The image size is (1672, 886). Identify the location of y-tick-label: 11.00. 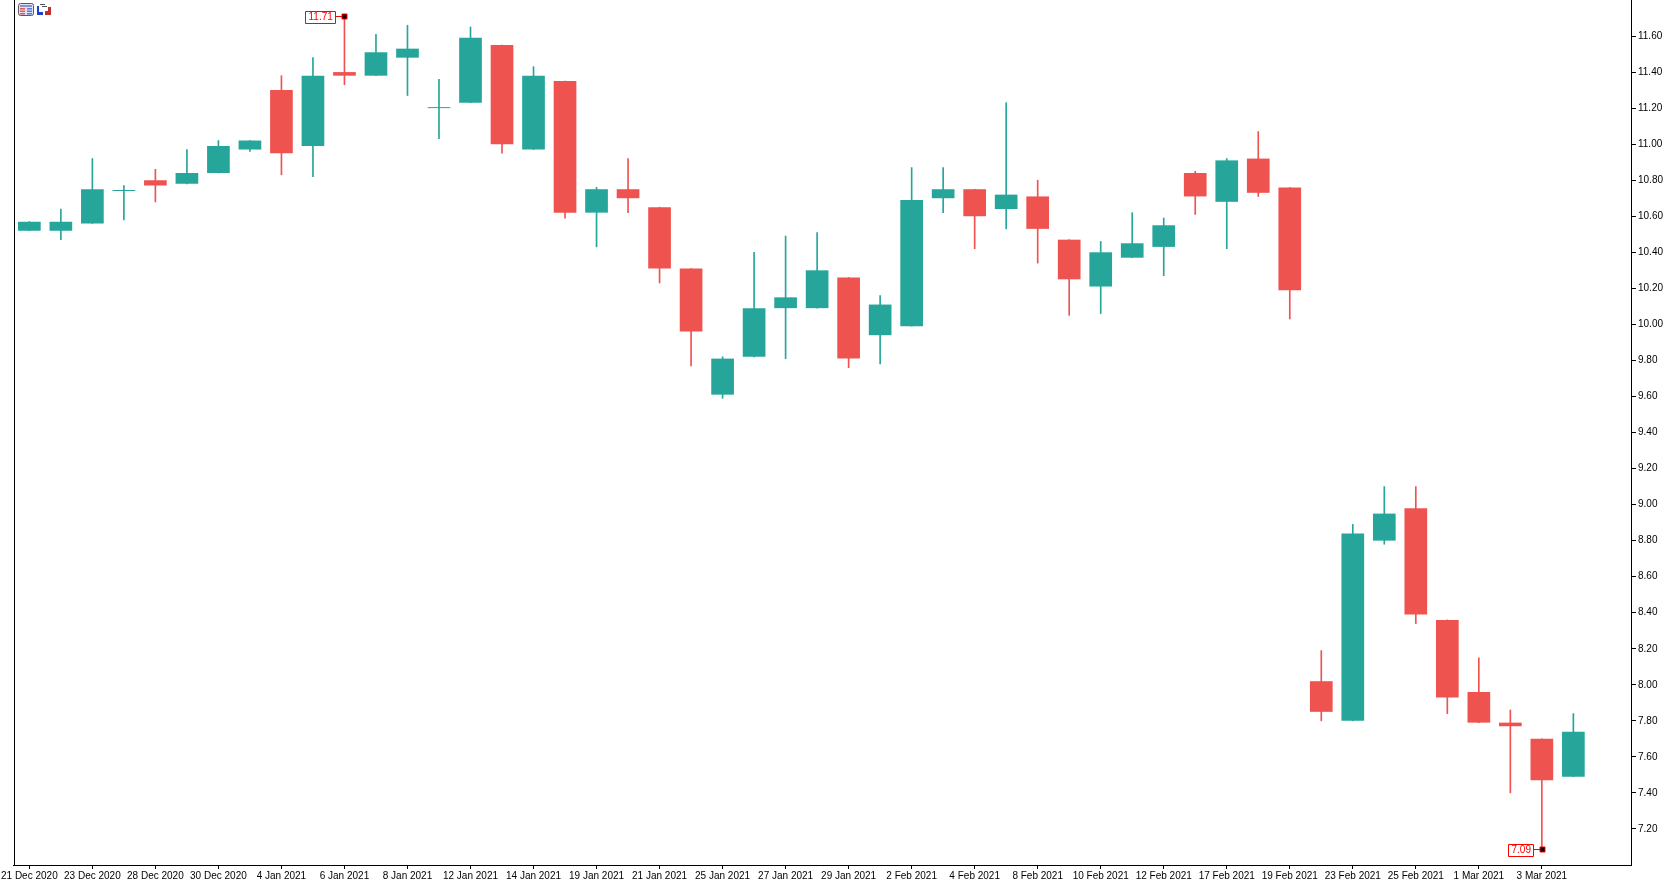
(1650, 143).